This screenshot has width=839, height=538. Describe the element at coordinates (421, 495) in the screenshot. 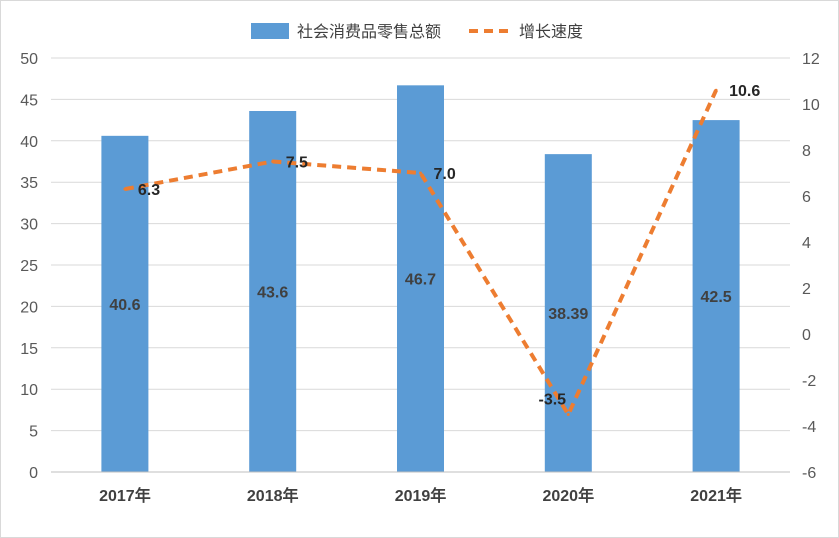

I see `x-tick-label: 2019年` at that location.